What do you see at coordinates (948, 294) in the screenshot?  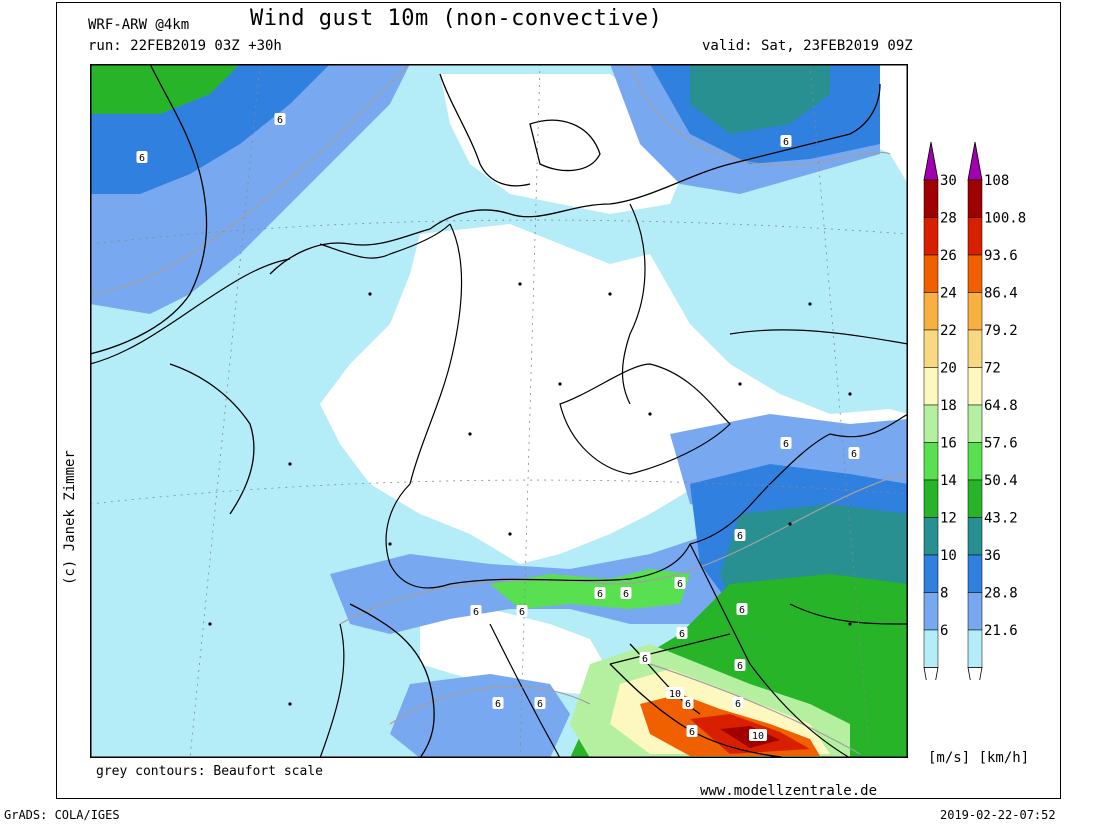 I see `ms-tick-label: 24` at bounding box center [948, 294].